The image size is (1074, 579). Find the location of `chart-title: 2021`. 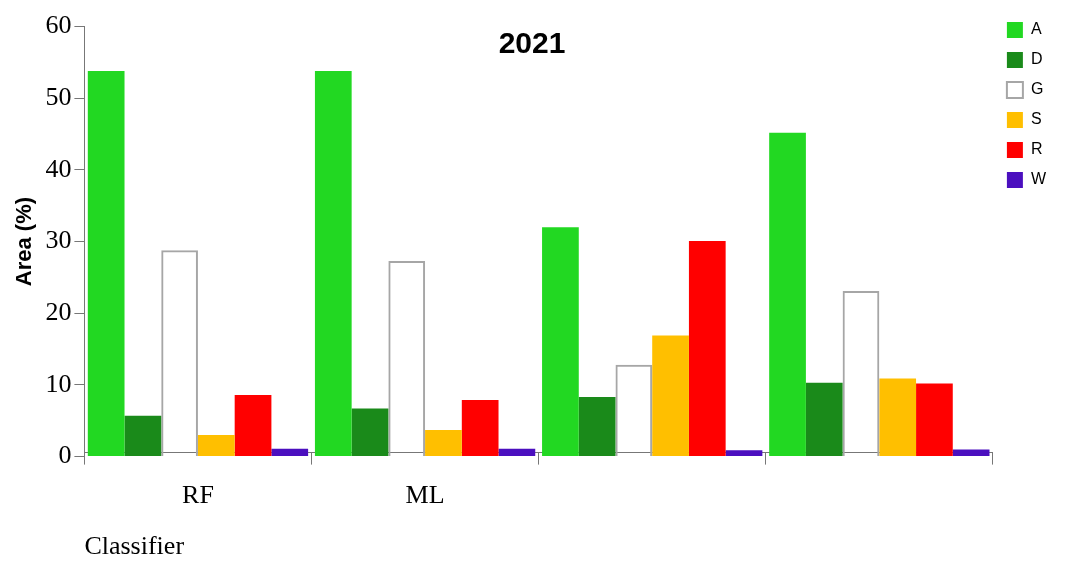

chart-title: 2021 is located at coordinates (532, 42).